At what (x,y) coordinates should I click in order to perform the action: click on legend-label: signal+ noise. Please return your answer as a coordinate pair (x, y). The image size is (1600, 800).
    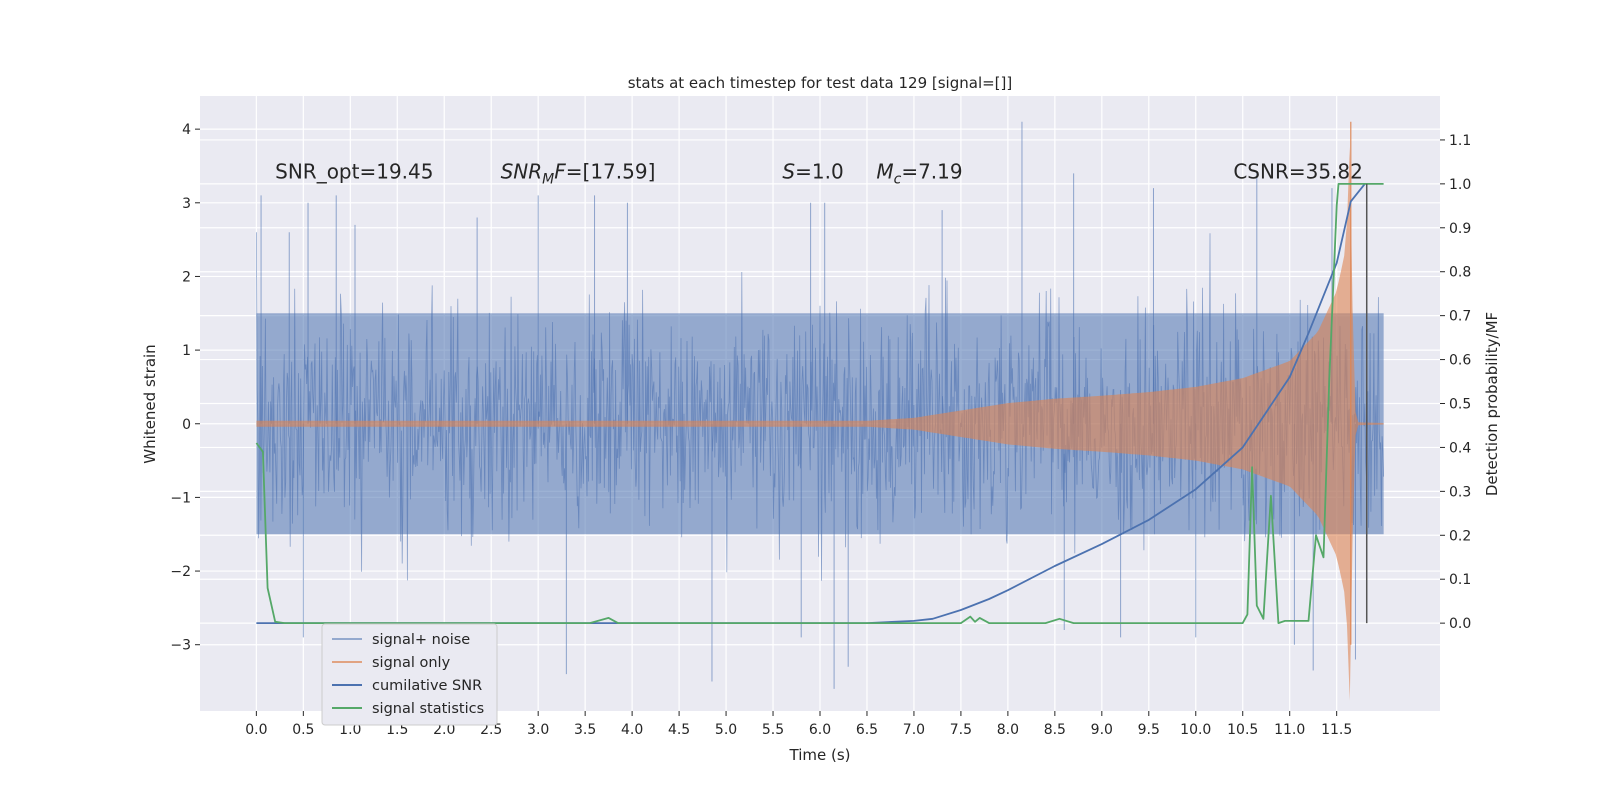
    Looking at the image, I should click on (421, 640).